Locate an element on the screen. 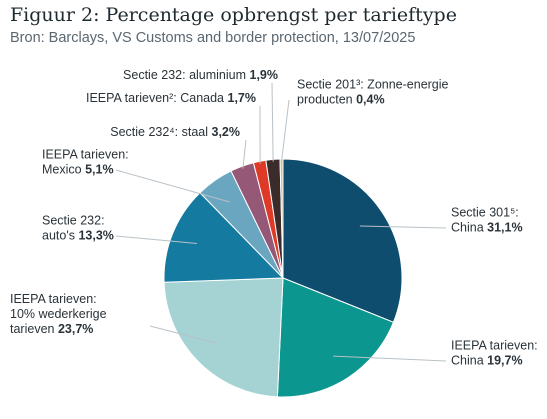  slice-label: Sectie 232: auto's 13,3% is located at coordinates (78, 228).